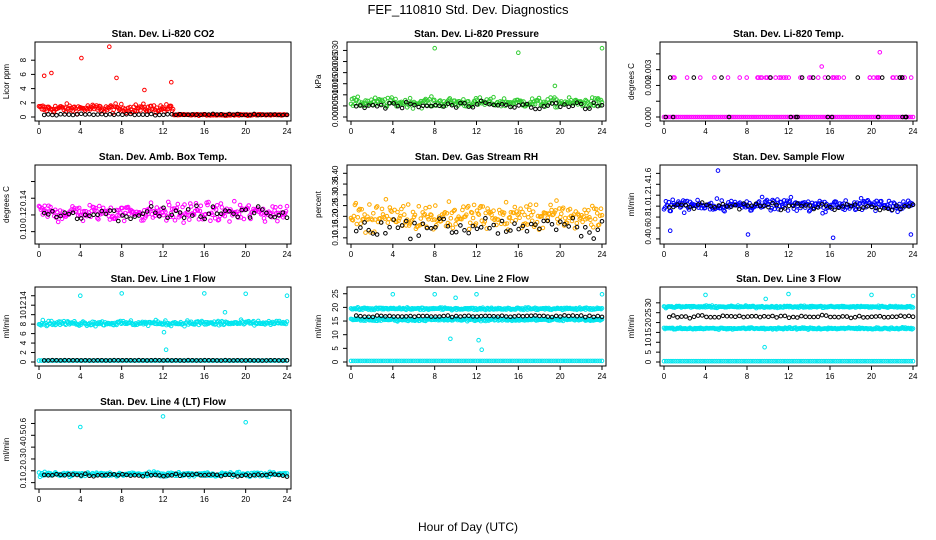  I want to click on y-tick-label: 0.15, so click(335, 227).